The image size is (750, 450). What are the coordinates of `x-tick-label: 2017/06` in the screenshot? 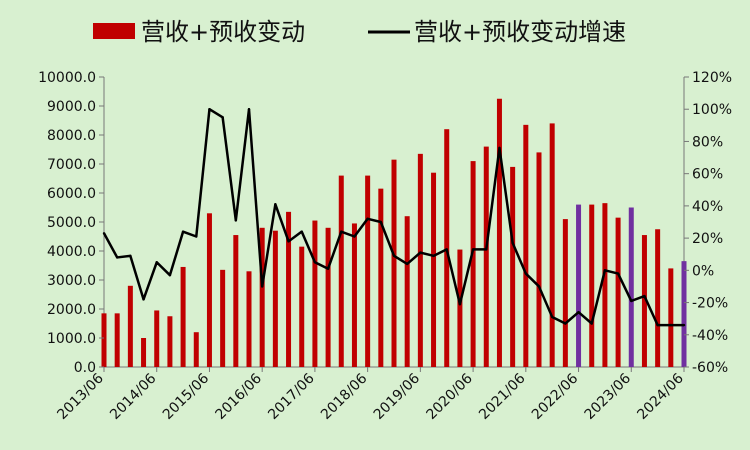 It's located at (291, 396).